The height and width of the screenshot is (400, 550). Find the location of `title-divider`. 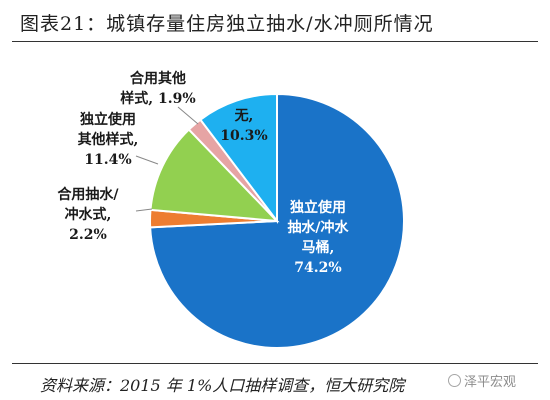

title-divider is located at coordinates (275, 41).